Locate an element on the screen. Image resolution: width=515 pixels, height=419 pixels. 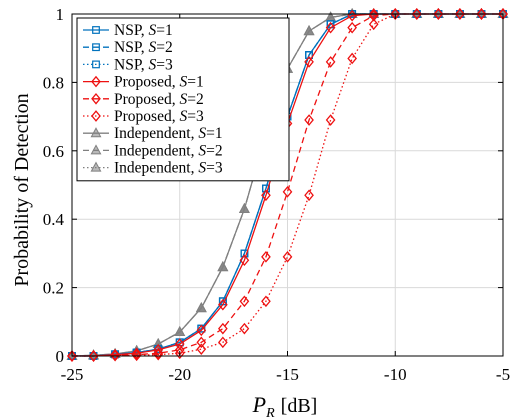
legend-item: Independent, S=3 is located at coordinates (153, 168).